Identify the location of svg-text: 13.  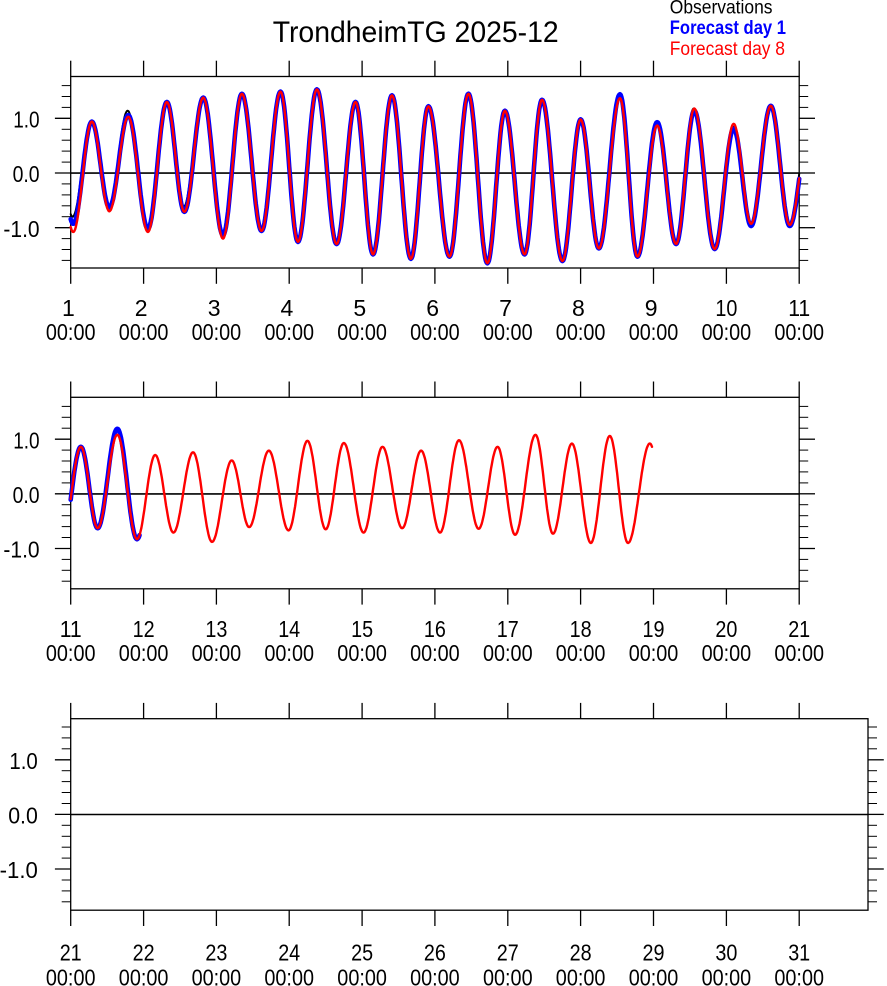
(216, 629).